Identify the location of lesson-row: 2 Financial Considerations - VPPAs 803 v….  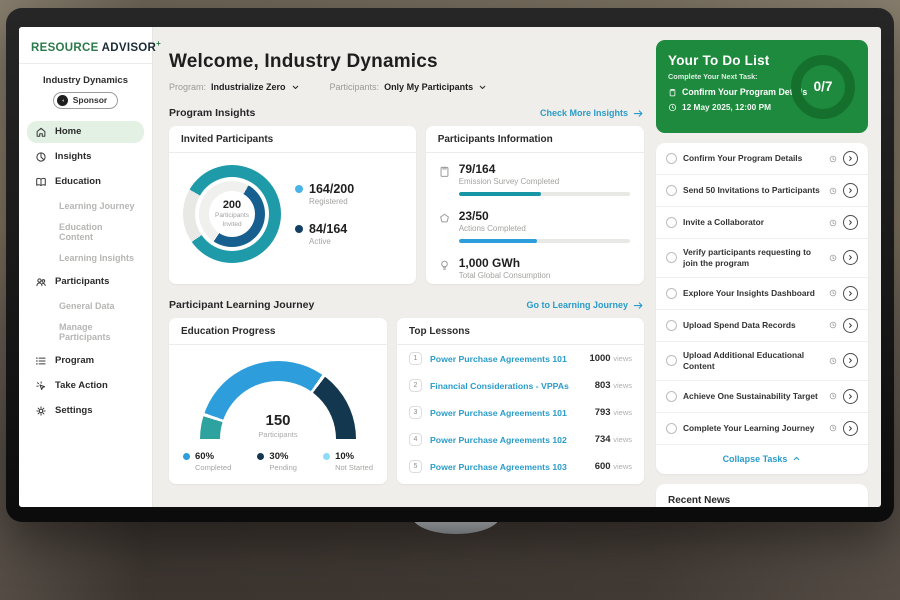
(520, 385).